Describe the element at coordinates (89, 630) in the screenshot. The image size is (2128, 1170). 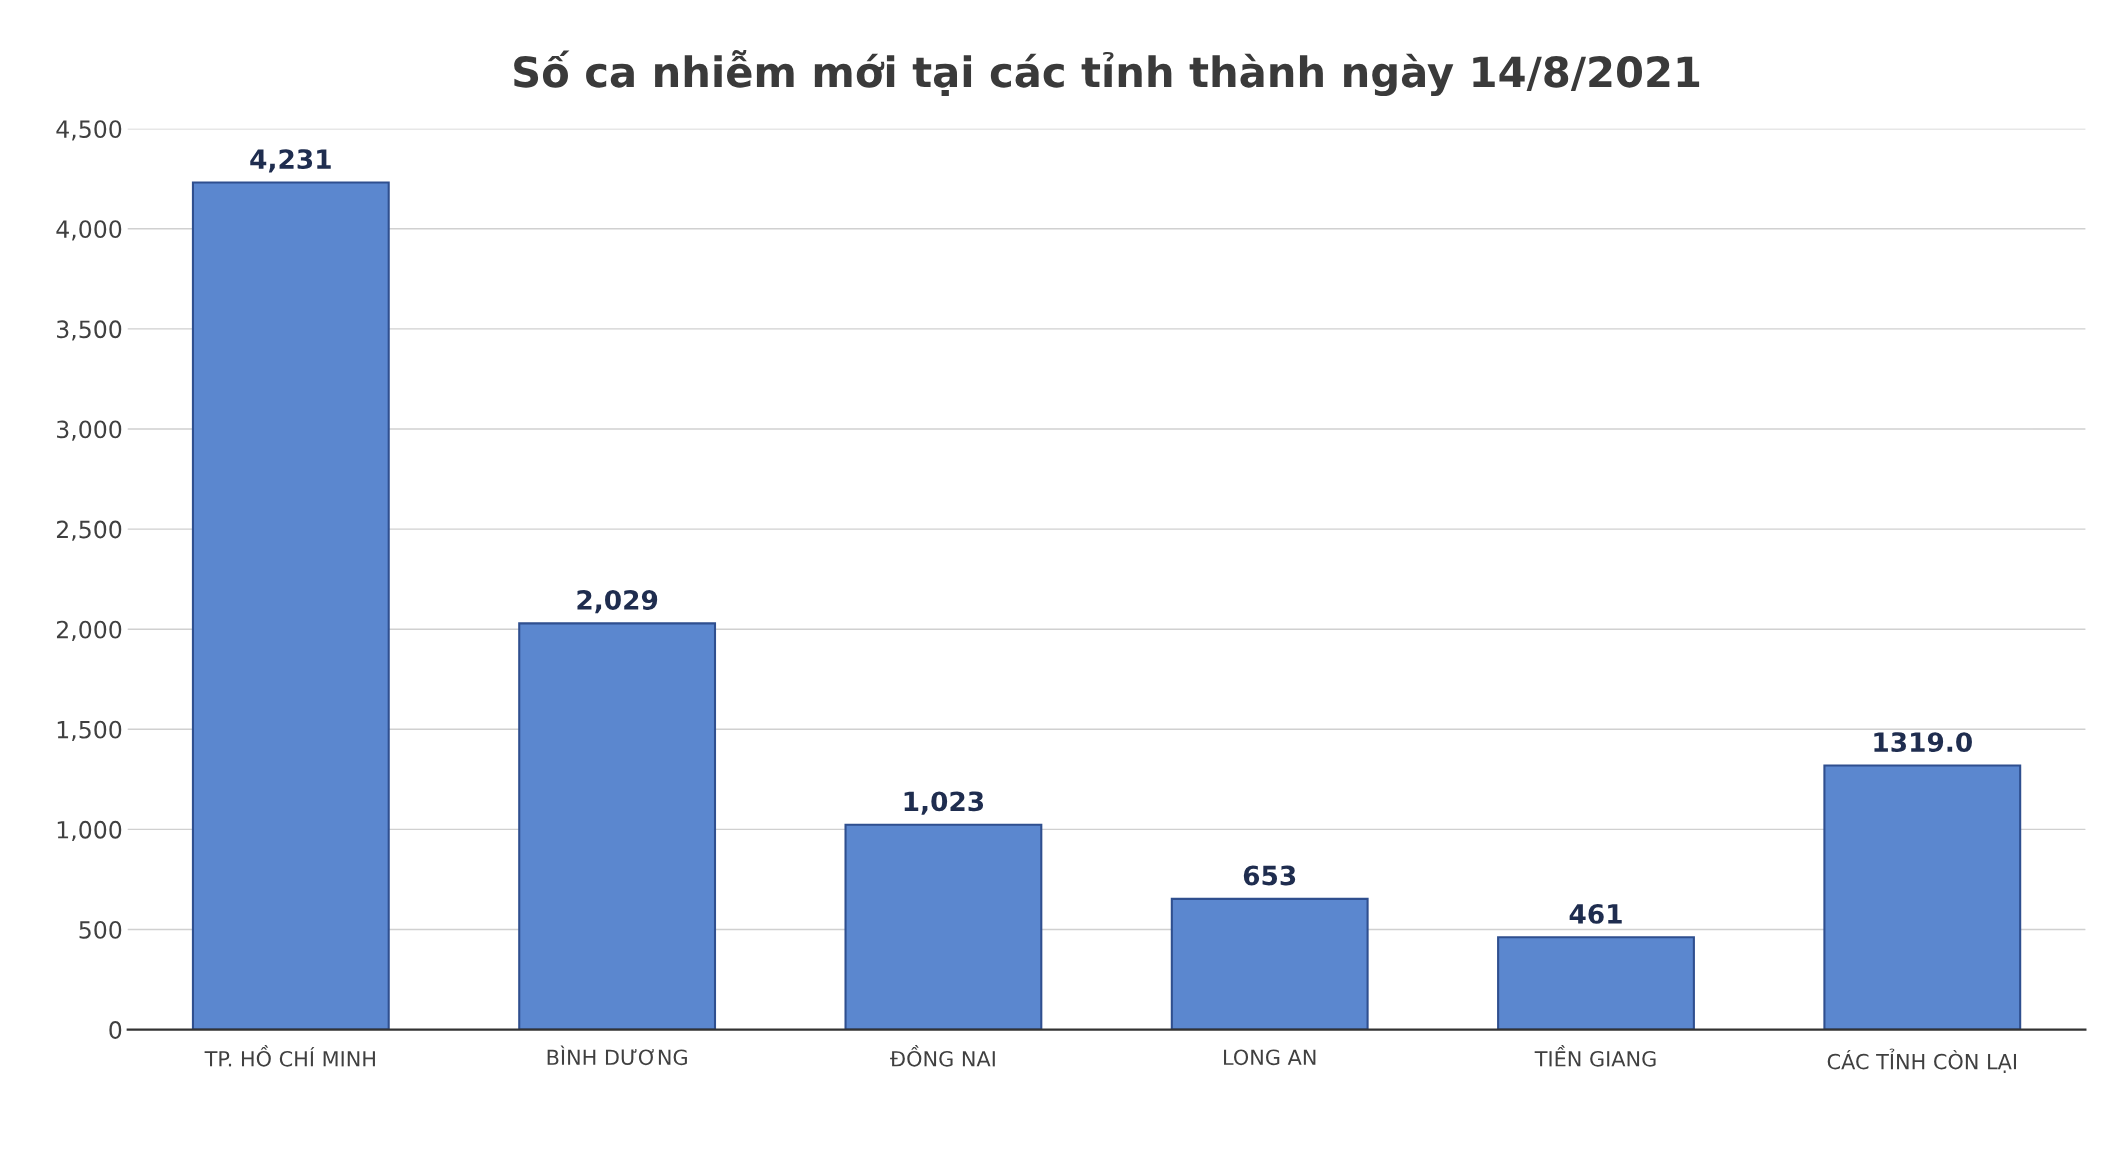
I see `y-tick-label: 2,000` at that location.